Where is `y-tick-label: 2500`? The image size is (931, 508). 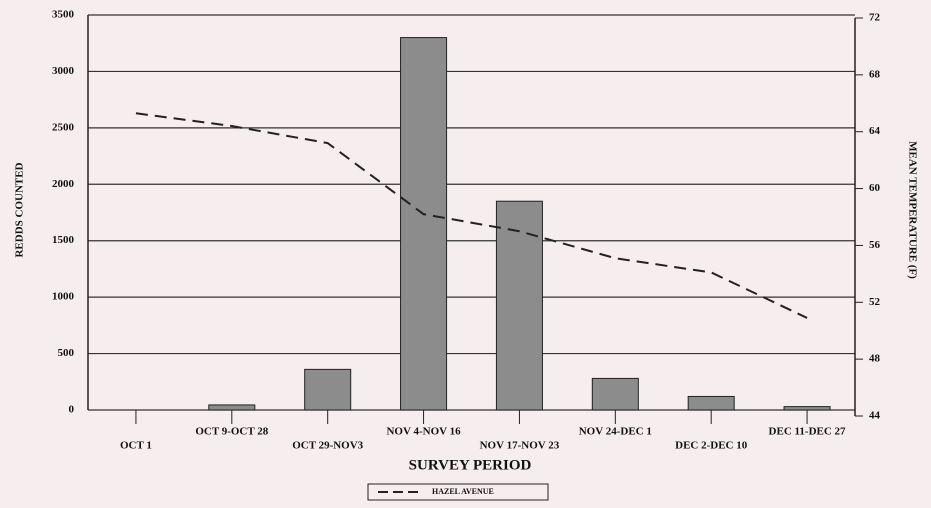 y-tick-label: 2500 is located at coordinates (63, 127).